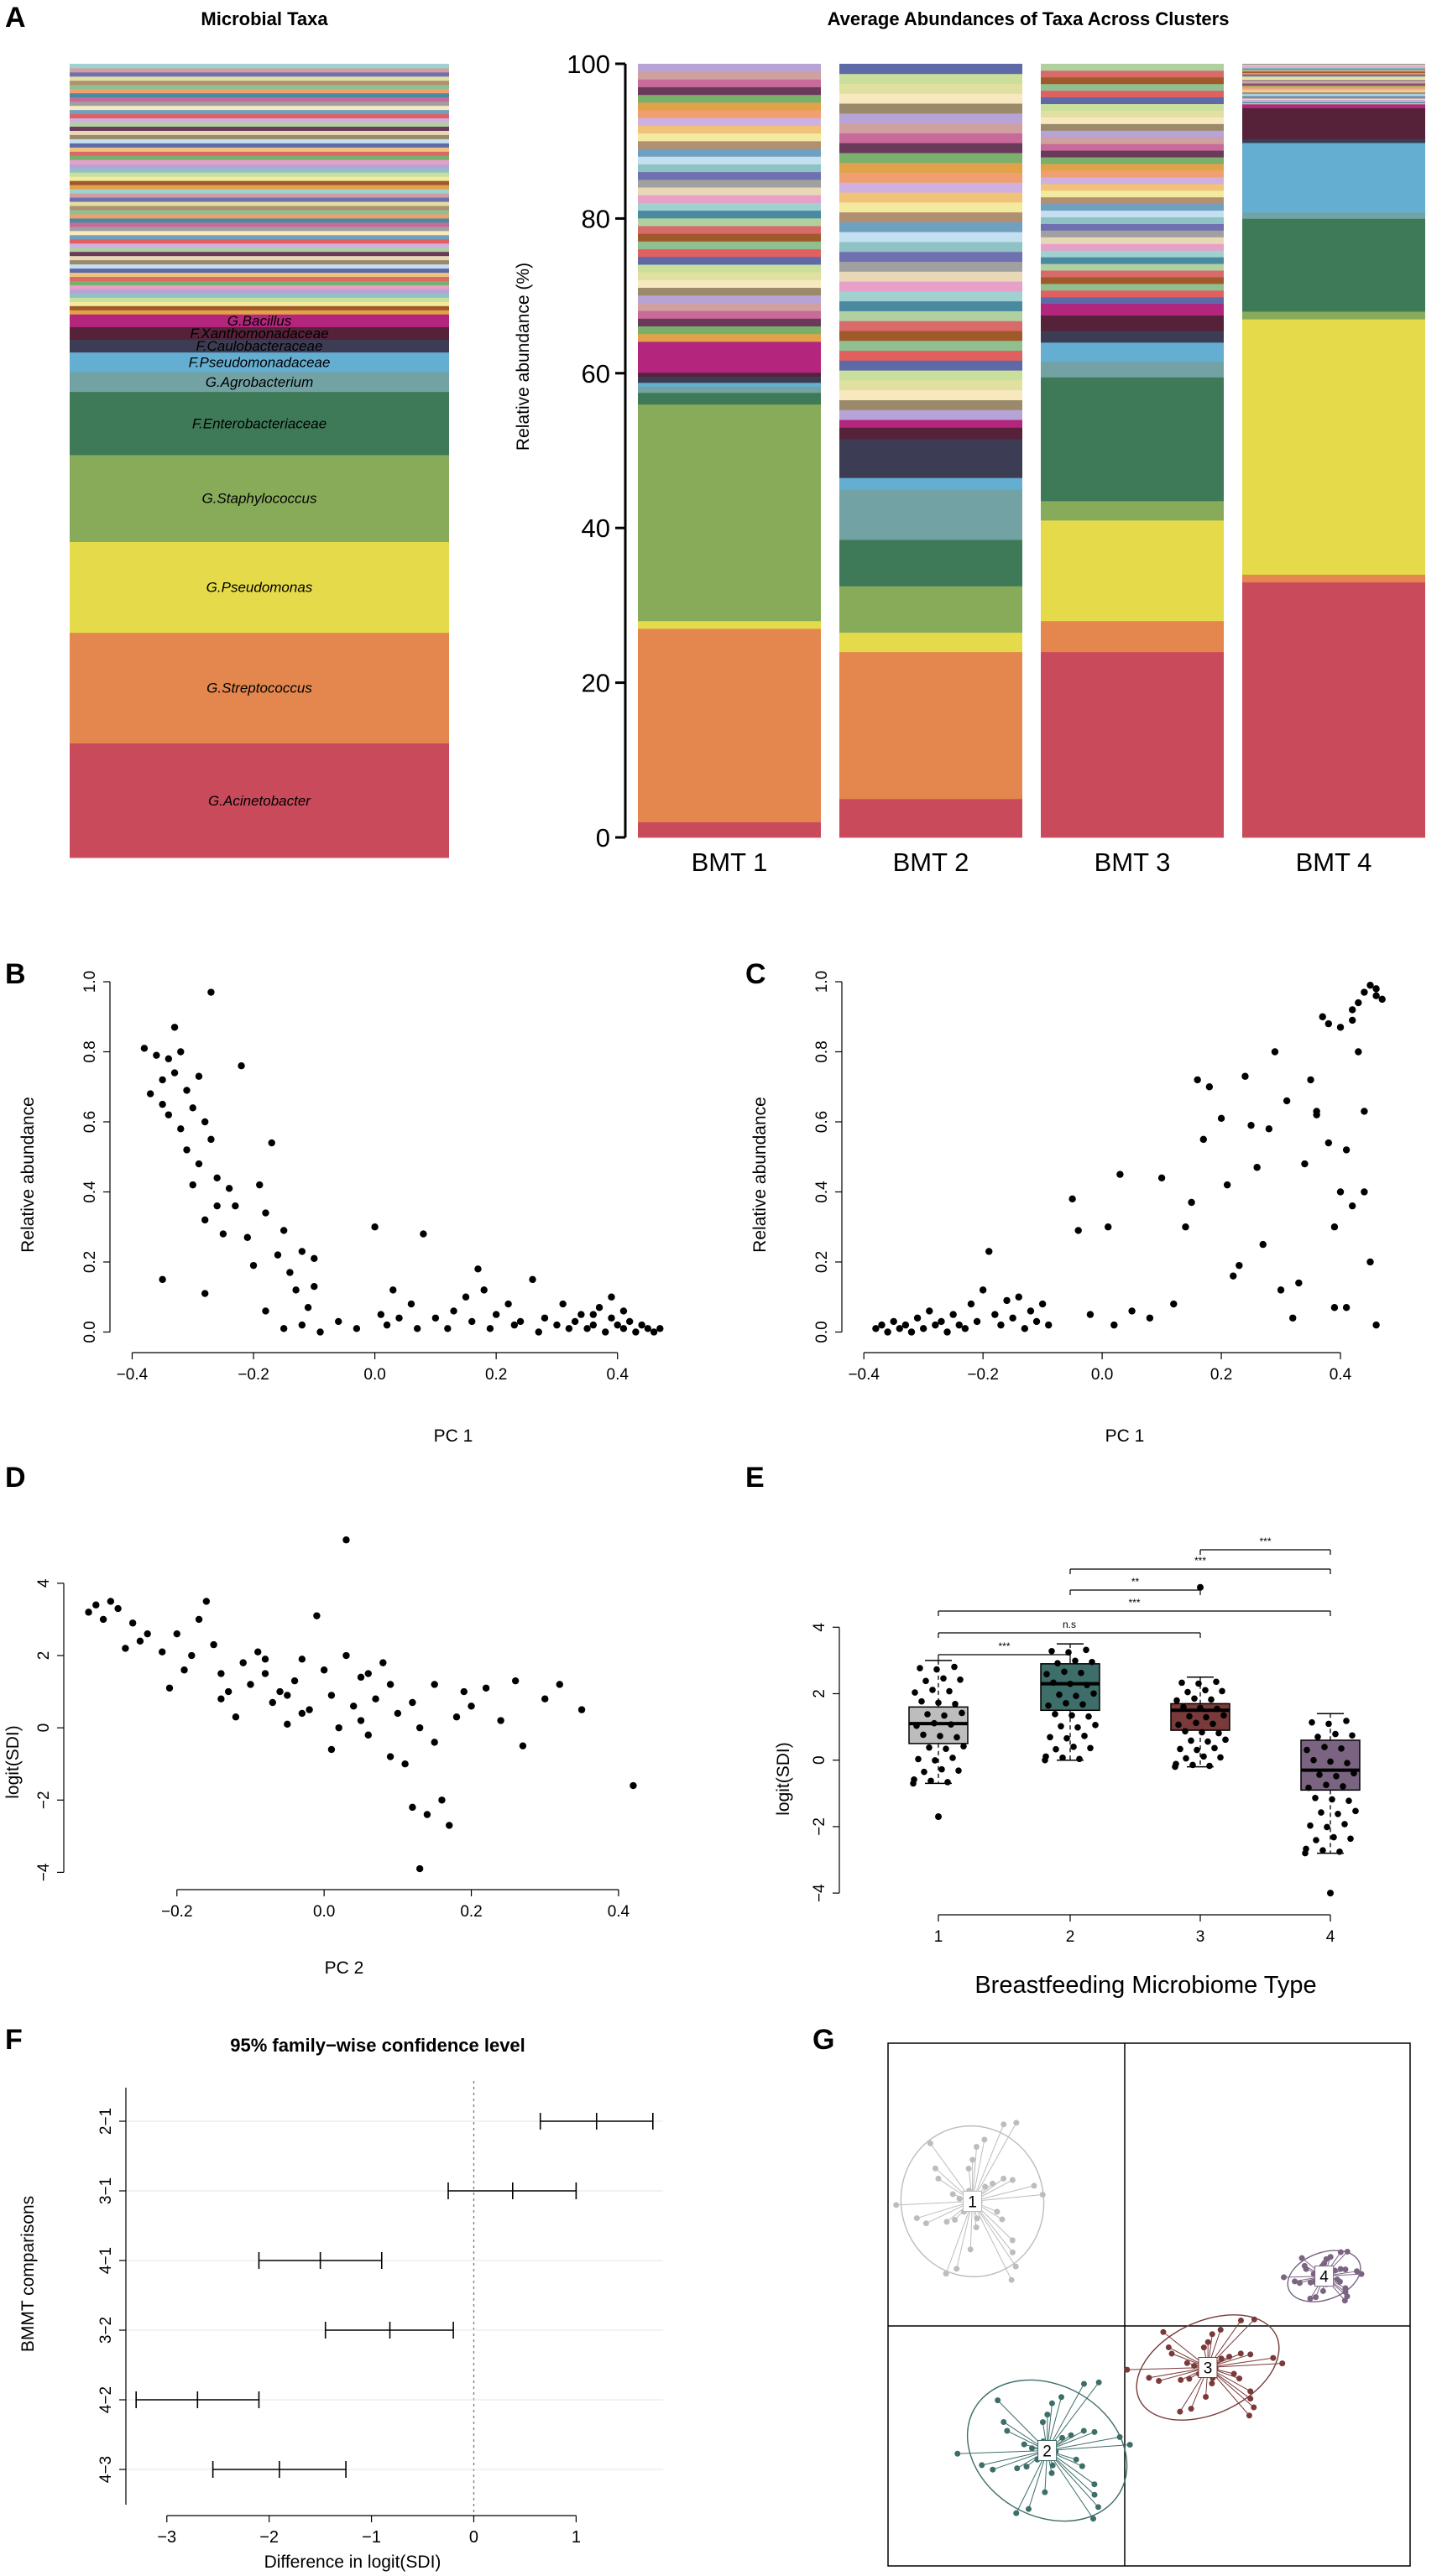  I want to click on y-tick-label: 2, so click(44, 1656).